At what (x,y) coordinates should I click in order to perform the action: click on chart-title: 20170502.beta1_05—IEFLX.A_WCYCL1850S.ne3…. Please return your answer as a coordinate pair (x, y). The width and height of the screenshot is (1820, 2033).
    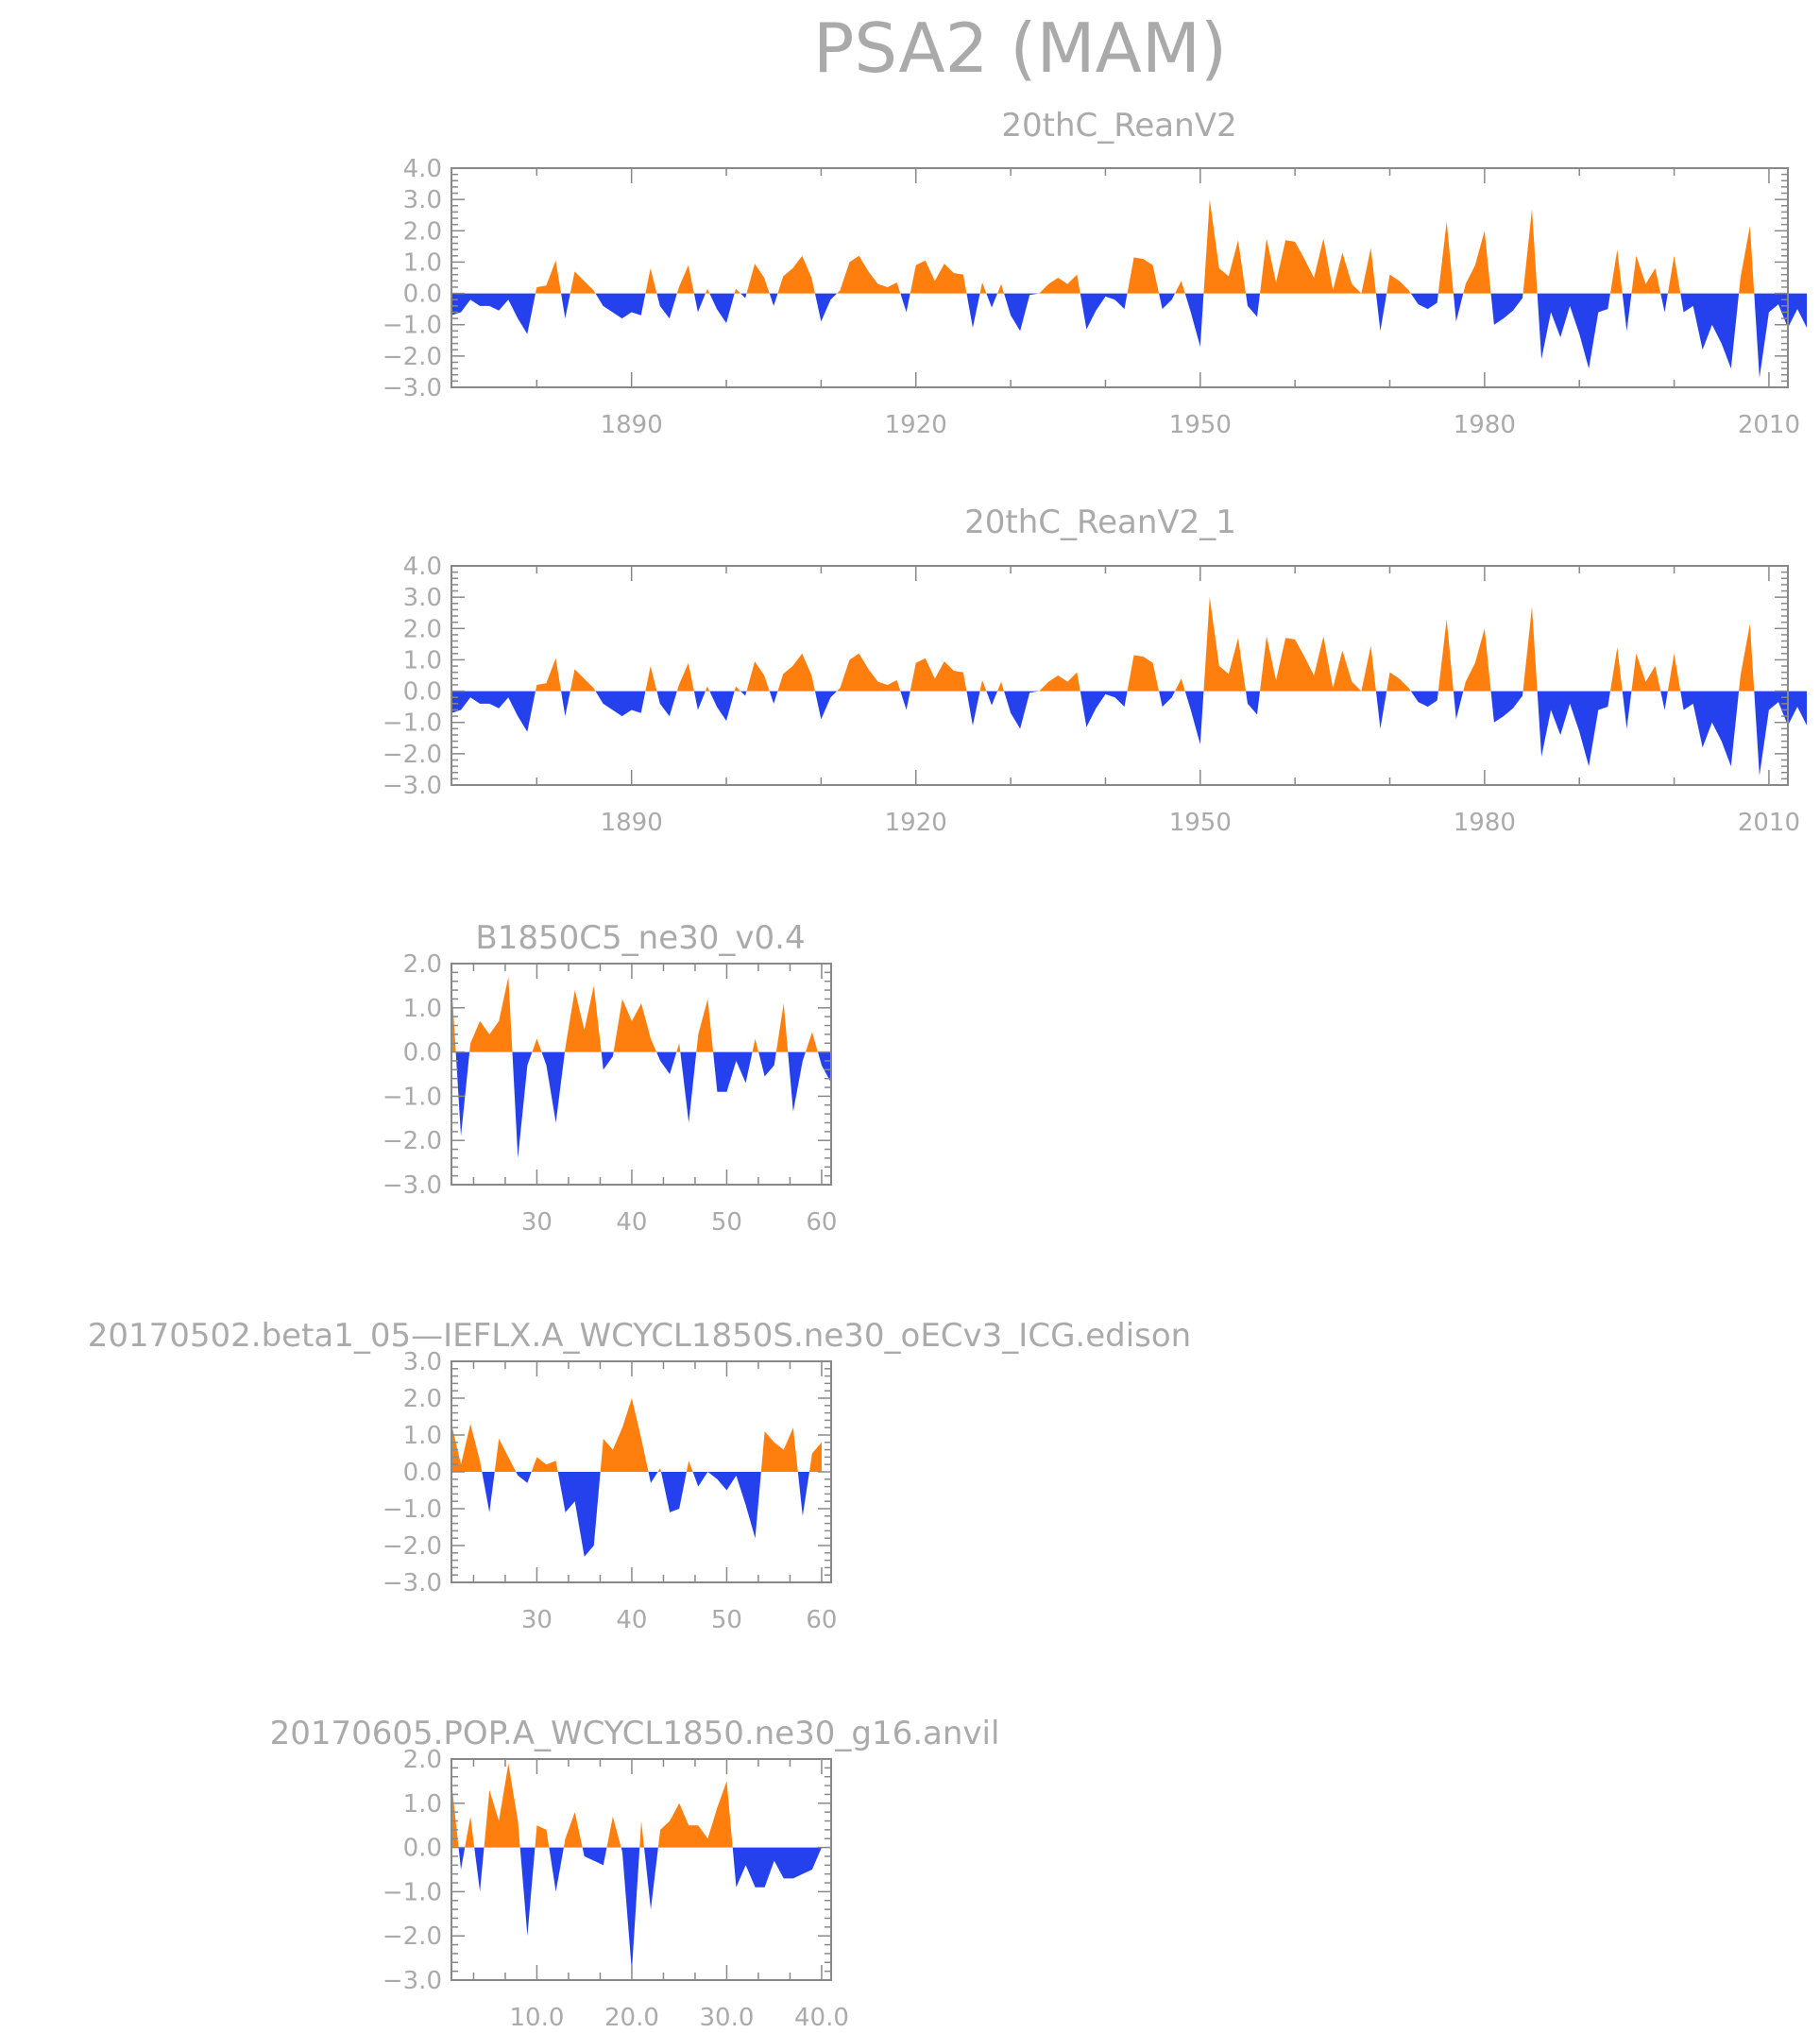
    Looking at the image, I should click on (640, 1336).